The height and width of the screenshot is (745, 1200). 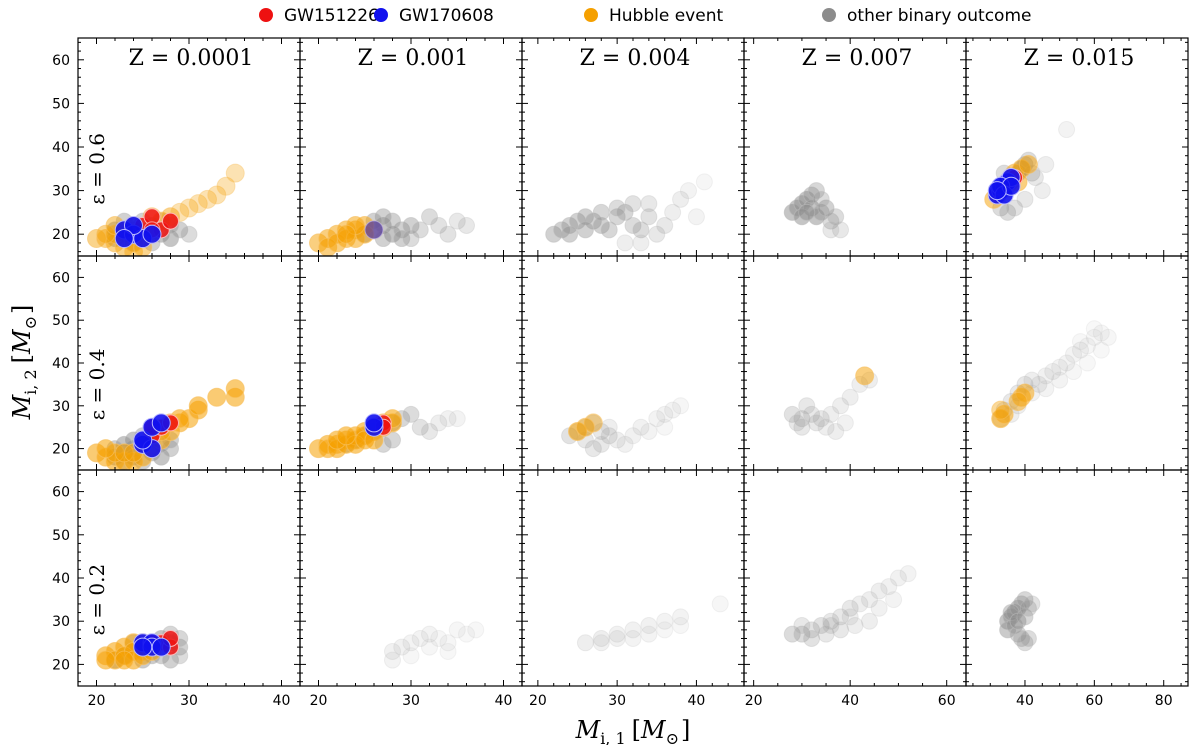 What do you see at coordinates (855, 363) in the screenshot?
I see `panel-eps0.4-z0.007` at bounding box center [855, 363].